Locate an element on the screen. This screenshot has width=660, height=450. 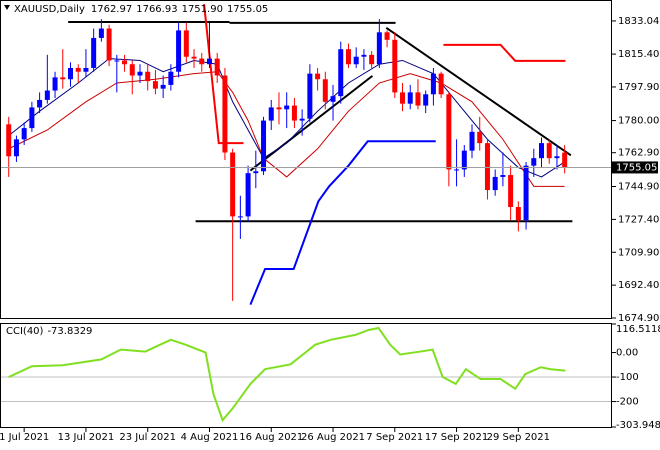
x-tick-label: 29 Sep 2021 is located at coordinates (518, 437).